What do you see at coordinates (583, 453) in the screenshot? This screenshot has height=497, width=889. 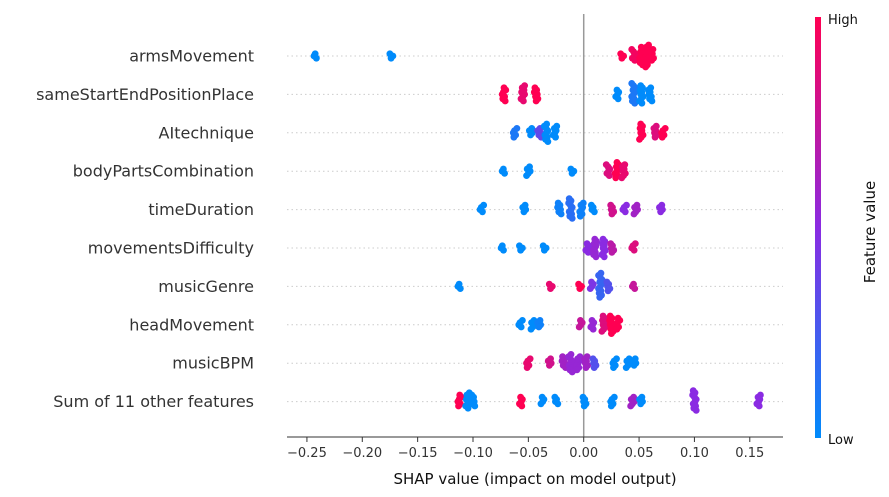 I see `x-tick-label: 0.00` at bounding box center [583, 453].